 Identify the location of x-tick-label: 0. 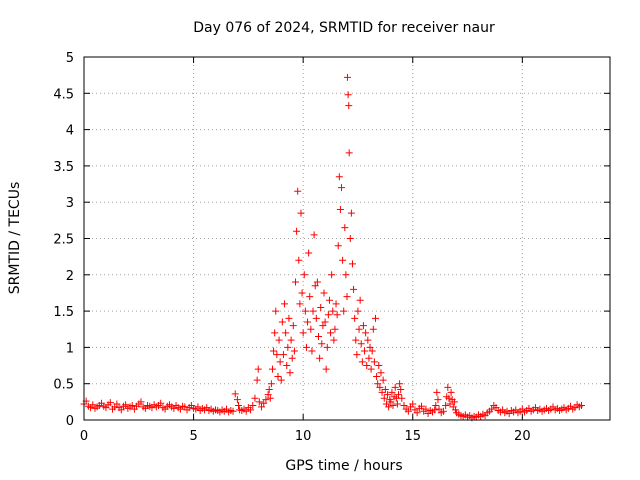
(84, 436).